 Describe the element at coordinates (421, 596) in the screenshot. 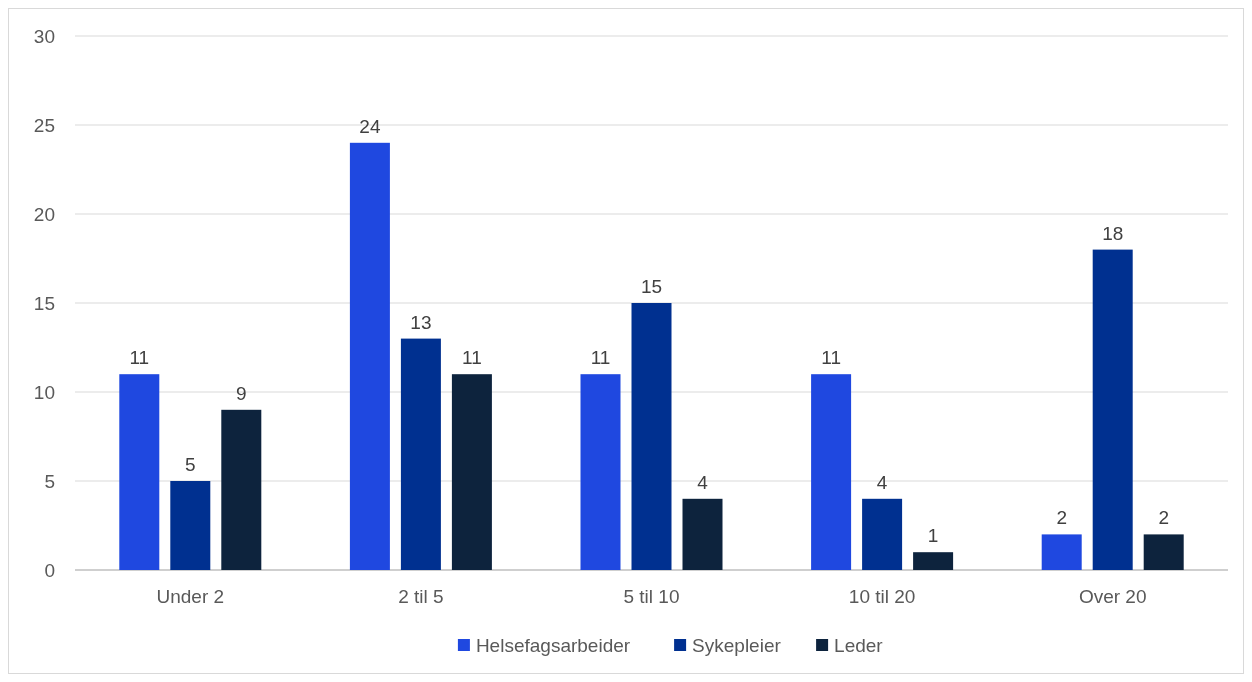

I see `x-tick-label: 2 til 5` at that location.